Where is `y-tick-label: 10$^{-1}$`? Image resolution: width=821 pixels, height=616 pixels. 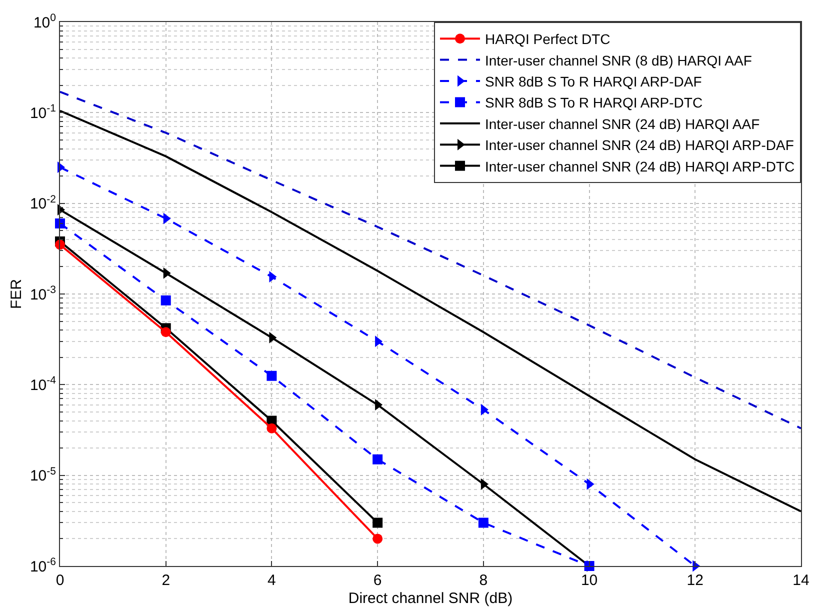 y-tick-label: 10$^{-1}$ is located at coordinates (43, 112).